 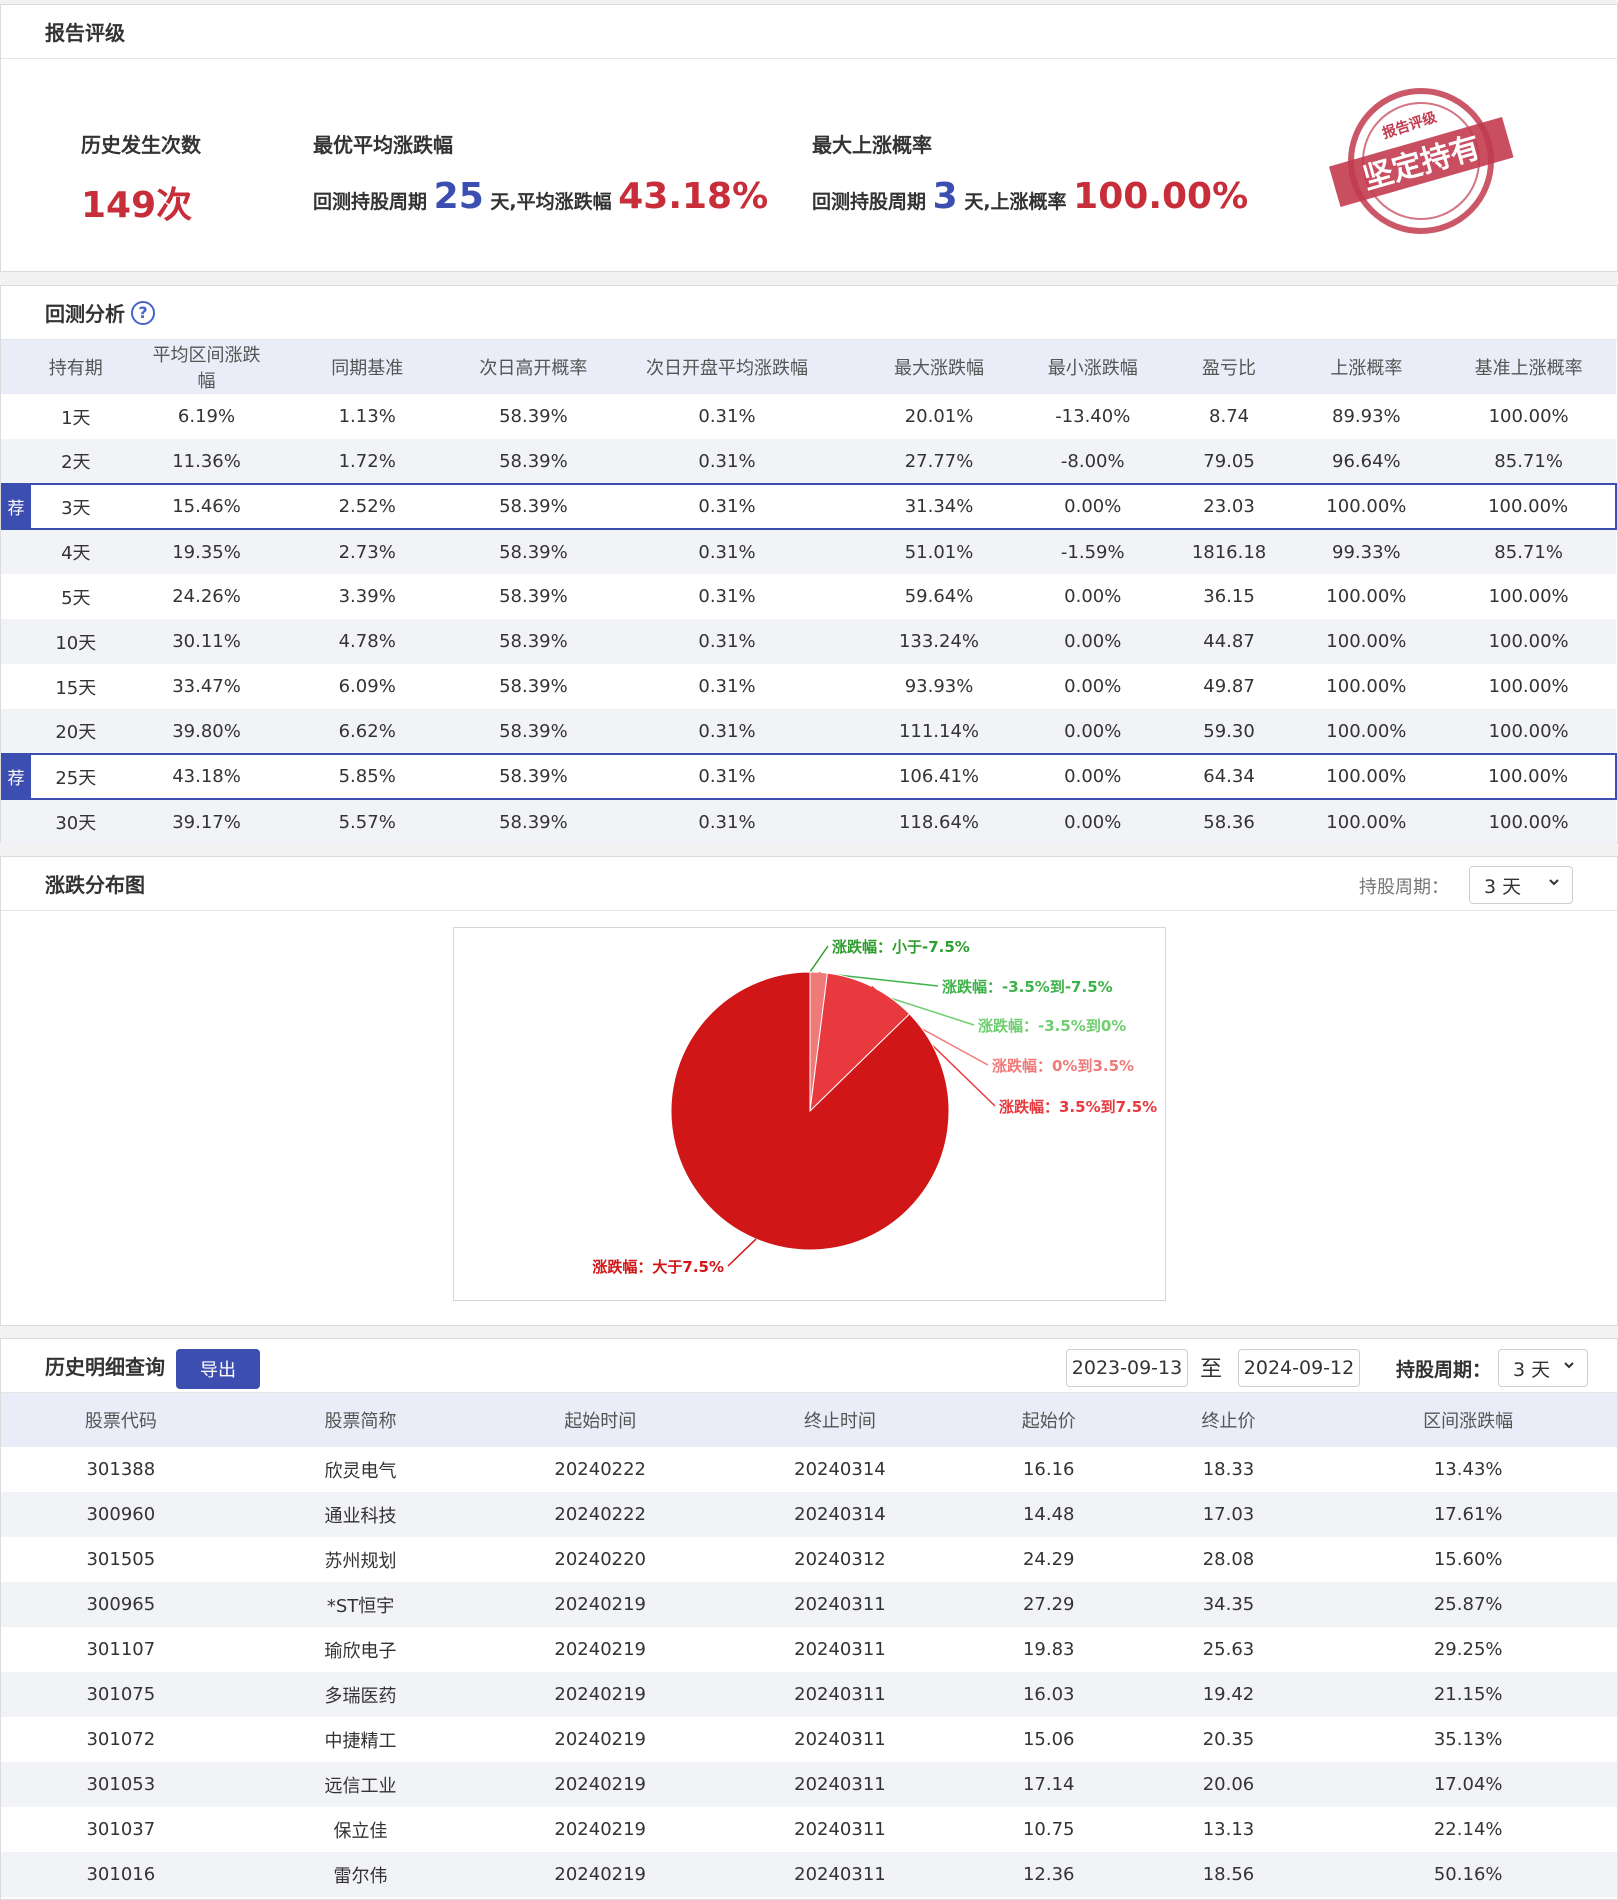 I want to click on backtest-cell: 23.03, so click(x=1229, y=506).